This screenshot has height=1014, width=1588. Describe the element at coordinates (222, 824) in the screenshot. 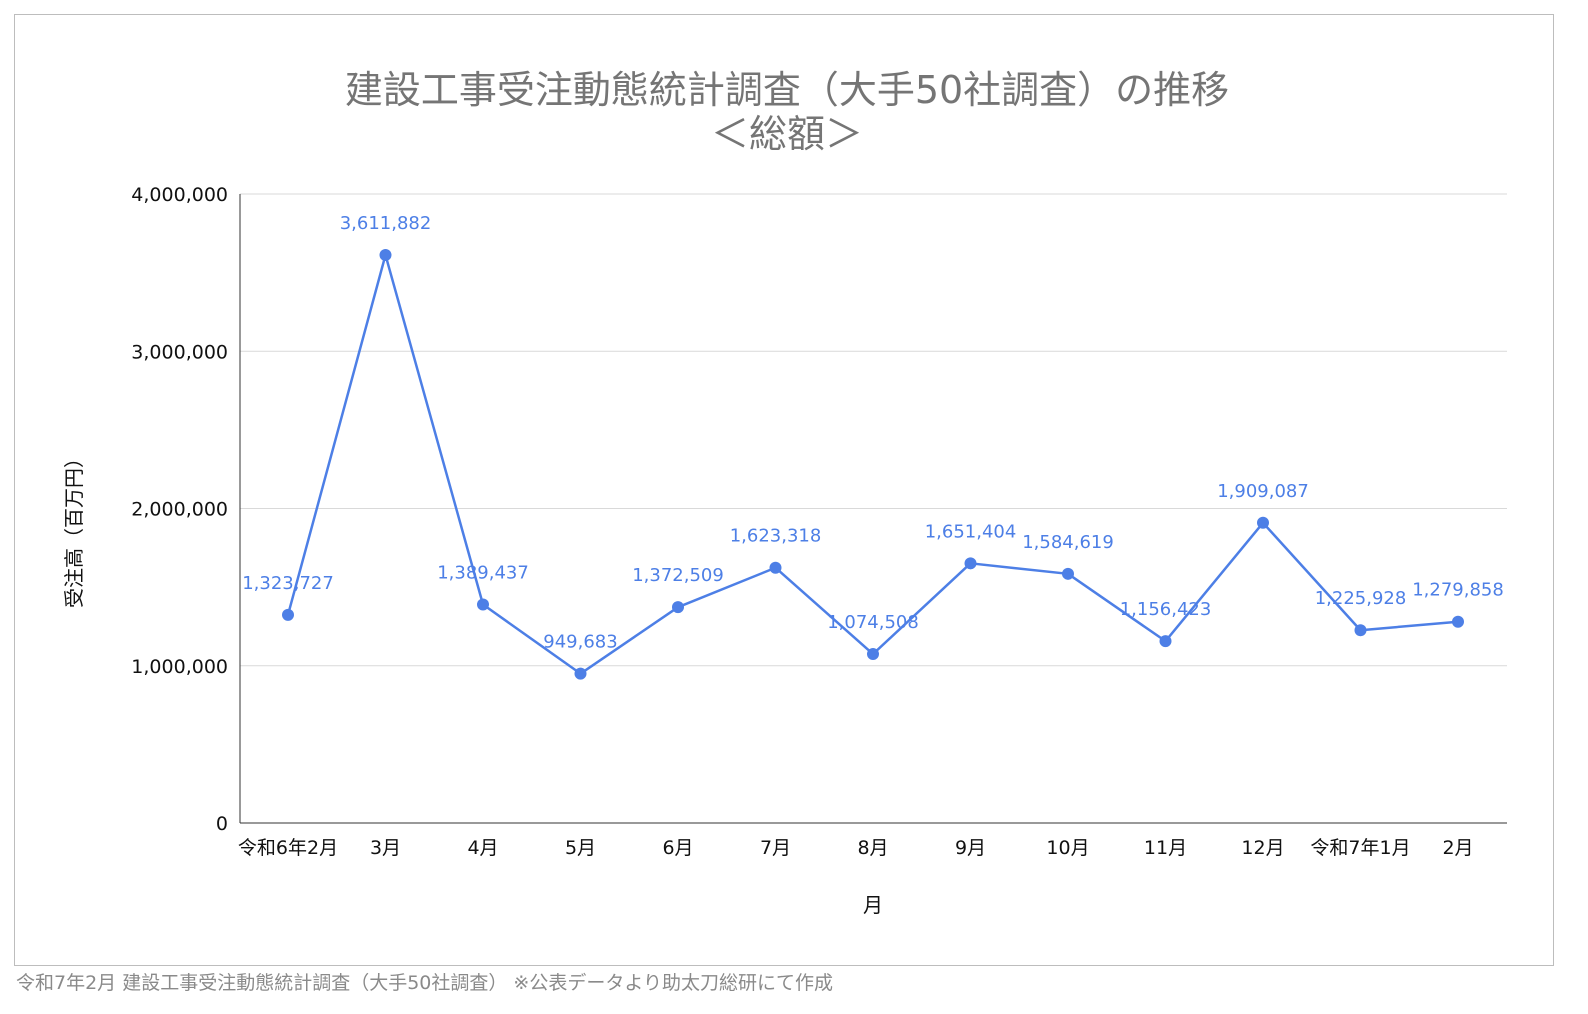

I see `y-tick-label: 0` at that location.